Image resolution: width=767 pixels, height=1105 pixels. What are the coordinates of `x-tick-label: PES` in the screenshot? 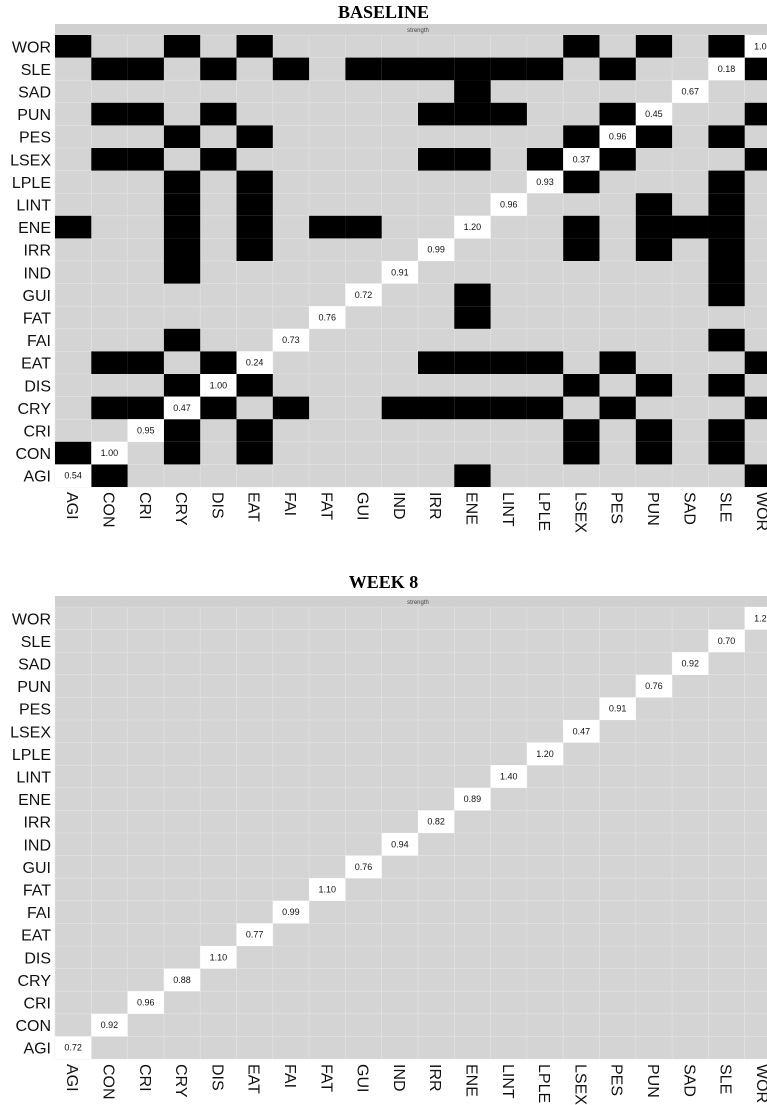 It's located at (616, 508).